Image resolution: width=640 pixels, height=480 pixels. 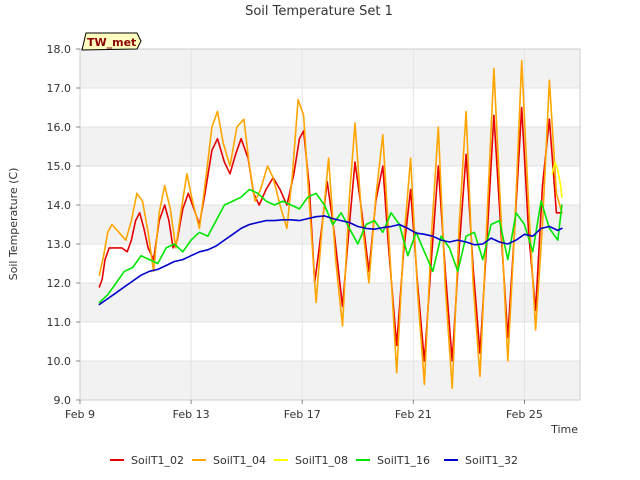 What do you see at coordinates (59, 127) in the screenshot?
I see `y-tick-label: 16.0` at bounding box center [59, 127].